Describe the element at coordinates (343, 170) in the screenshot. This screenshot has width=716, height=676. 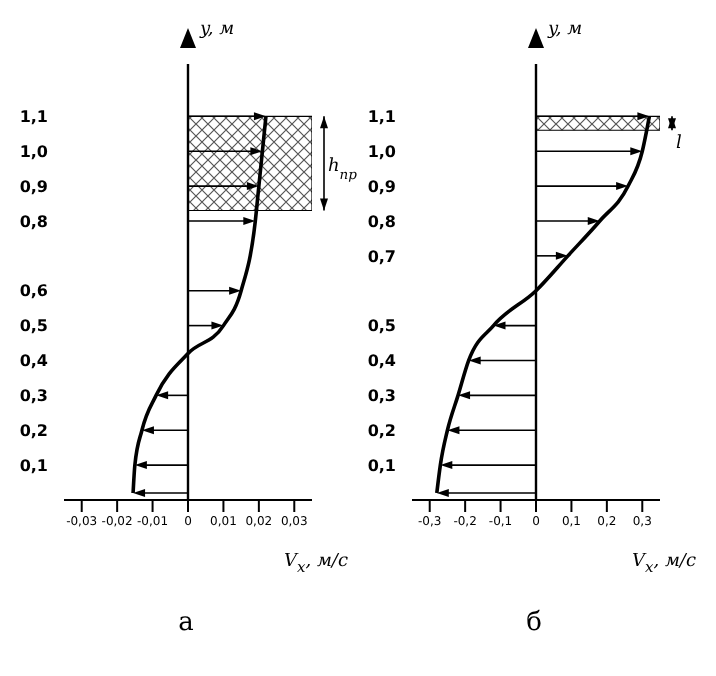
I see `text: h$_{пр}$` at that location.